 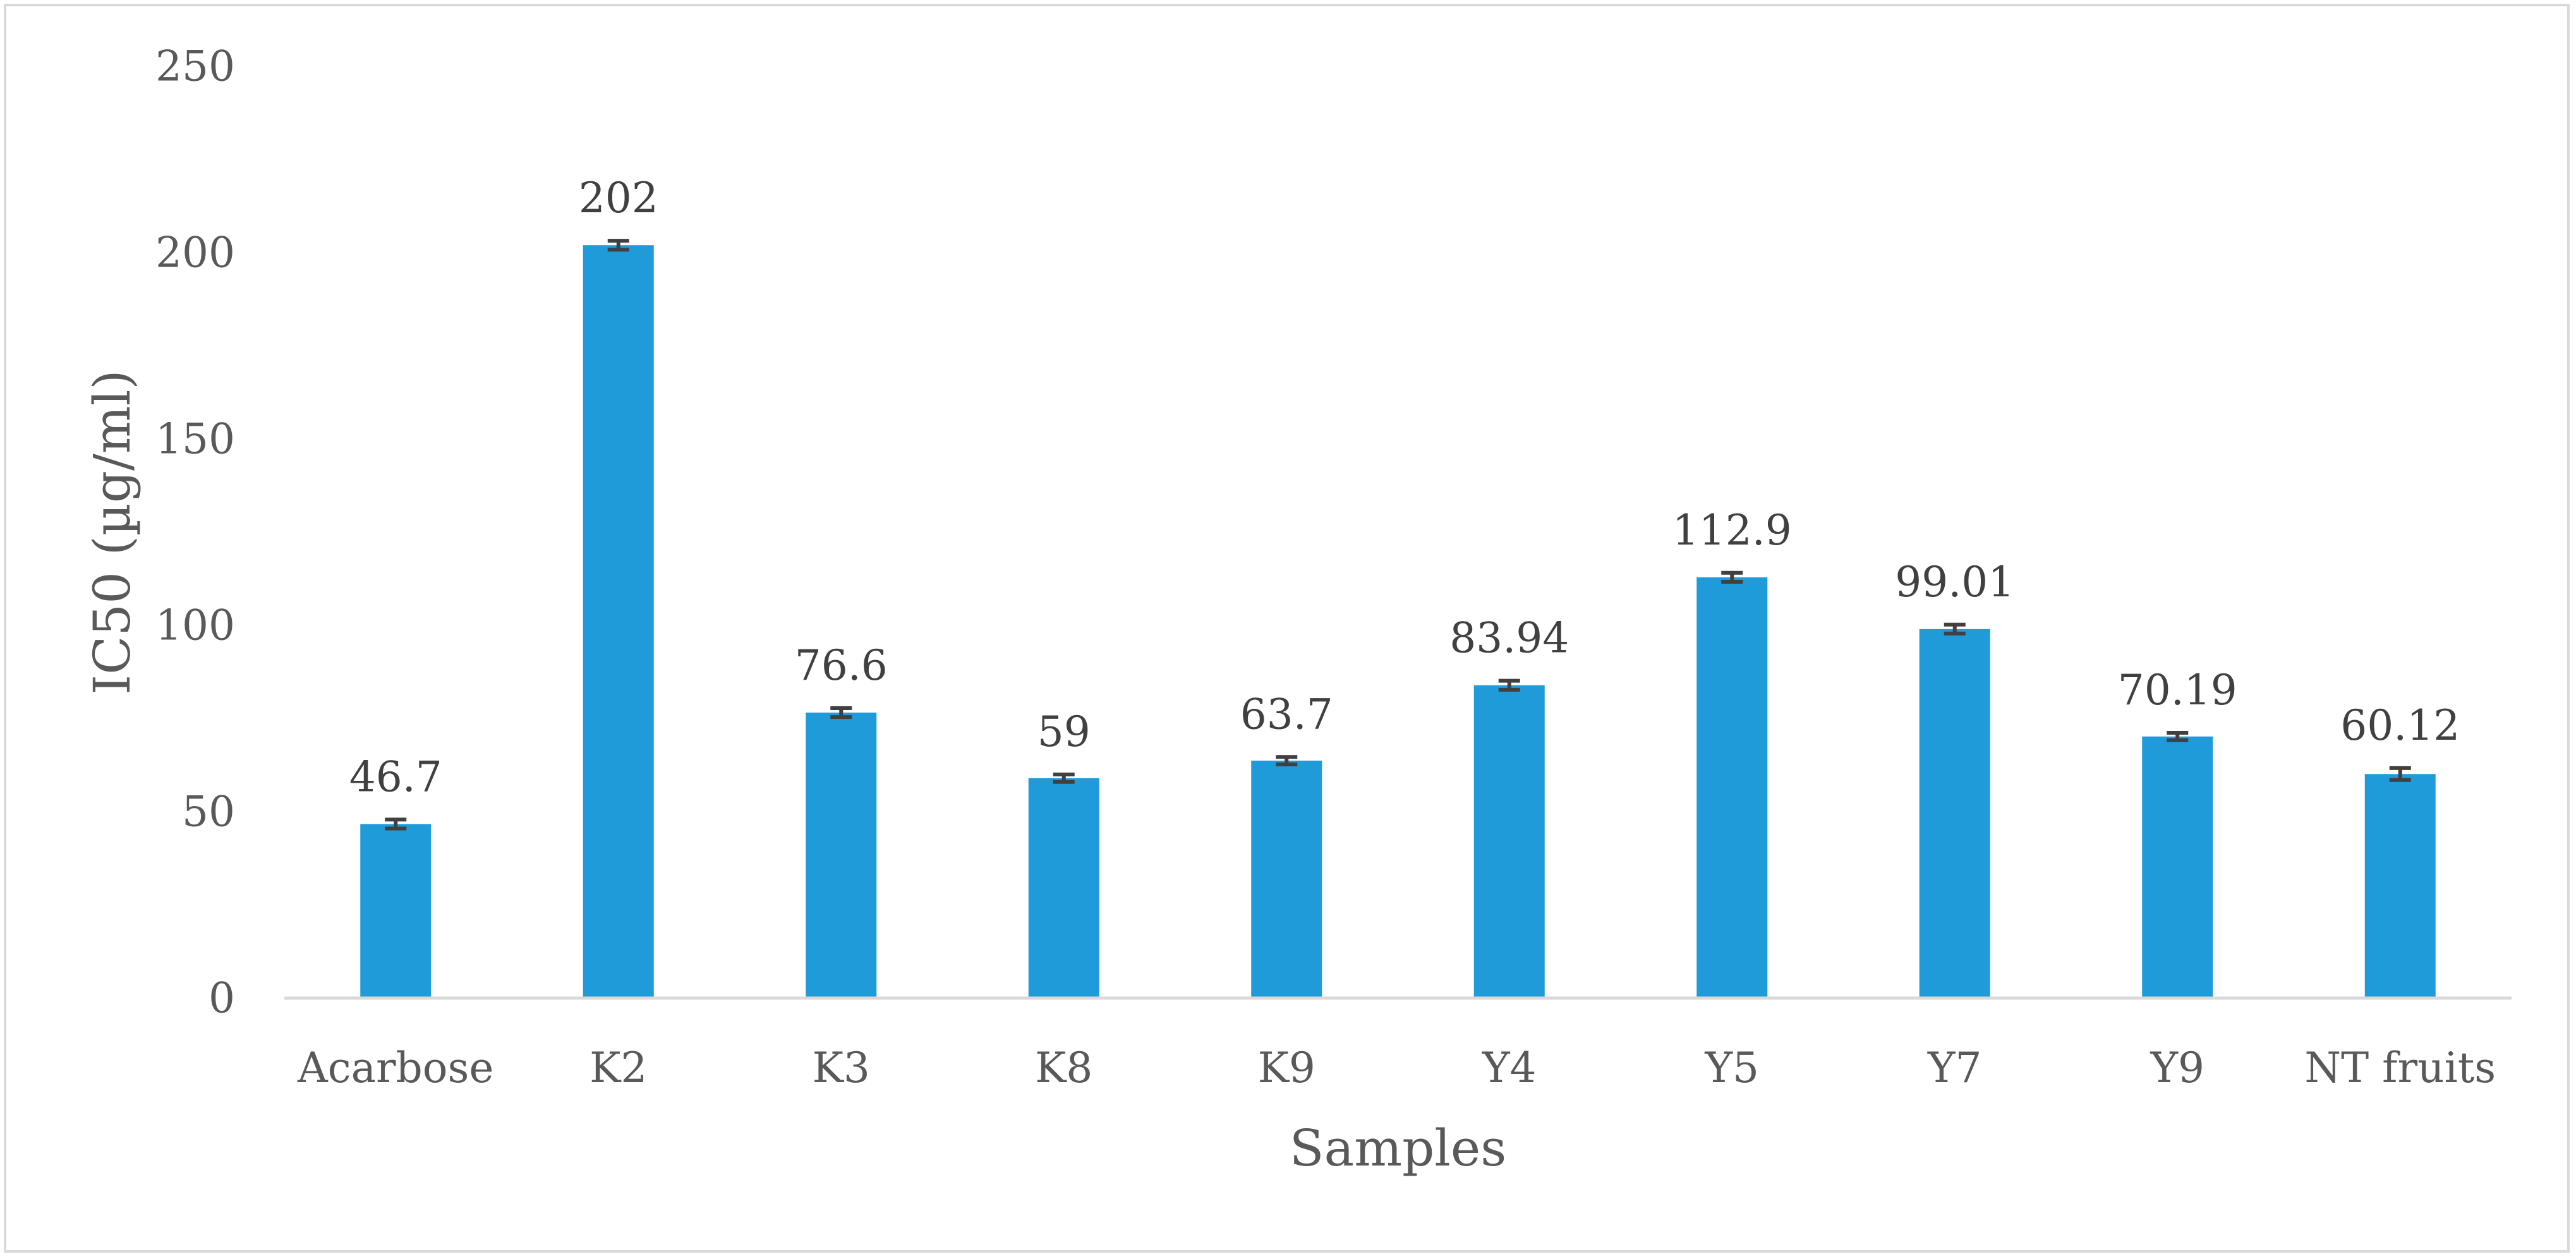 What do you see at coordinates (1286, 714) in the screenshot?
I see `data-label: 63.7` at bounding box center [1286, 714].